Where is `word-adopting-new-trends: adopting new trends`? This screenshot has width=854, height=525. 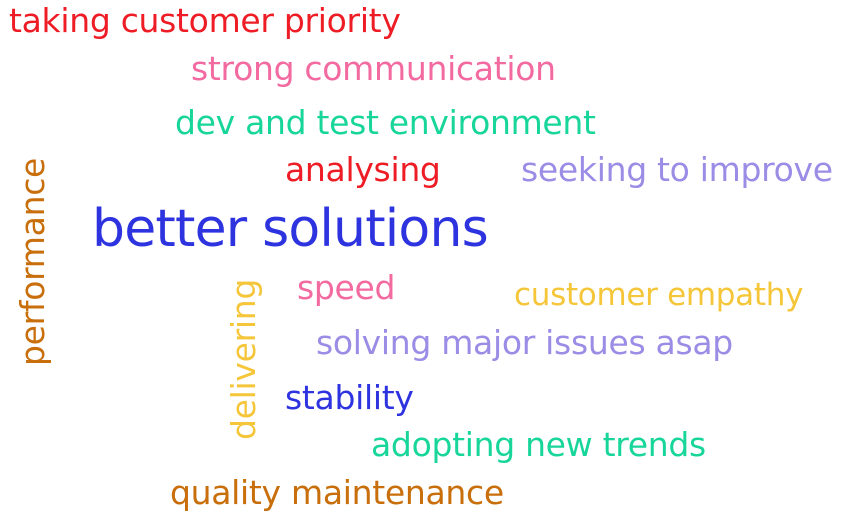
word-adopting-new-trends: adopting new trends is located at coordinates (538, 444).